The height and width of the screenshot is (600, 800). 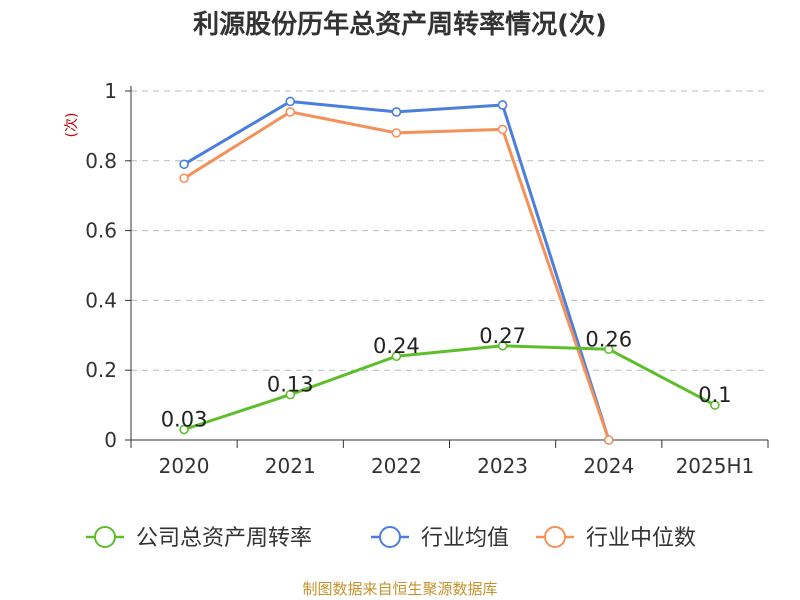 What do you see at coordinates (502, 466) in the screenshot?
I see `x-tick-label: 2023` at bounding box center [502, 466].